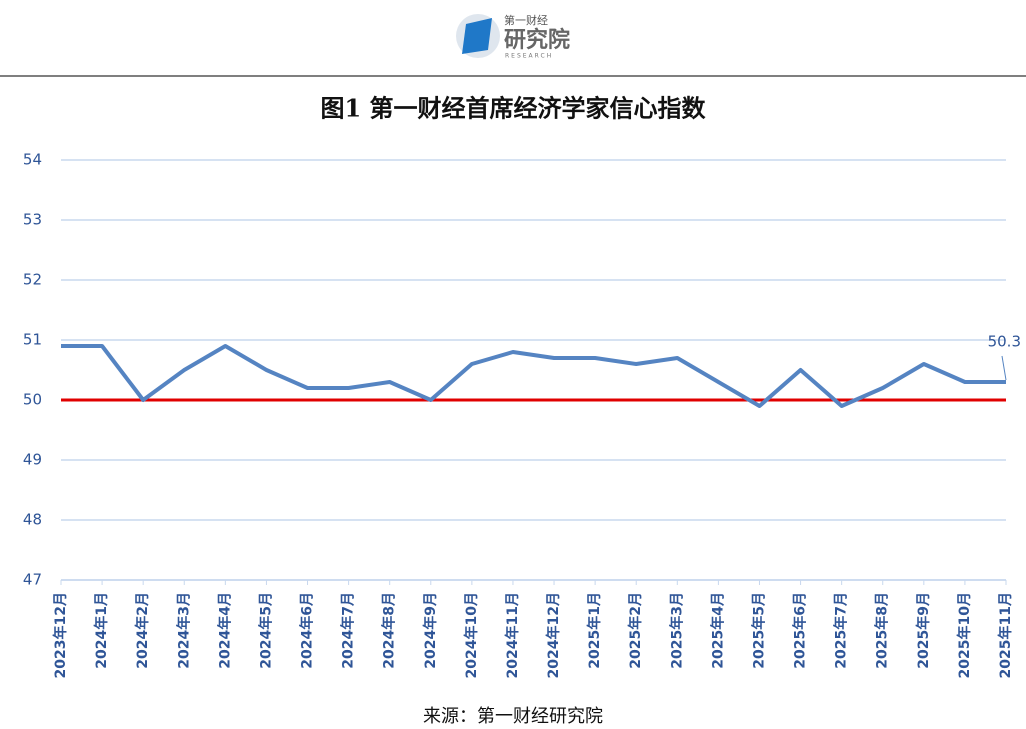 The image size is (1026, 729). I want to click on x-tick-label: 2024年5月, so click(265, 630).